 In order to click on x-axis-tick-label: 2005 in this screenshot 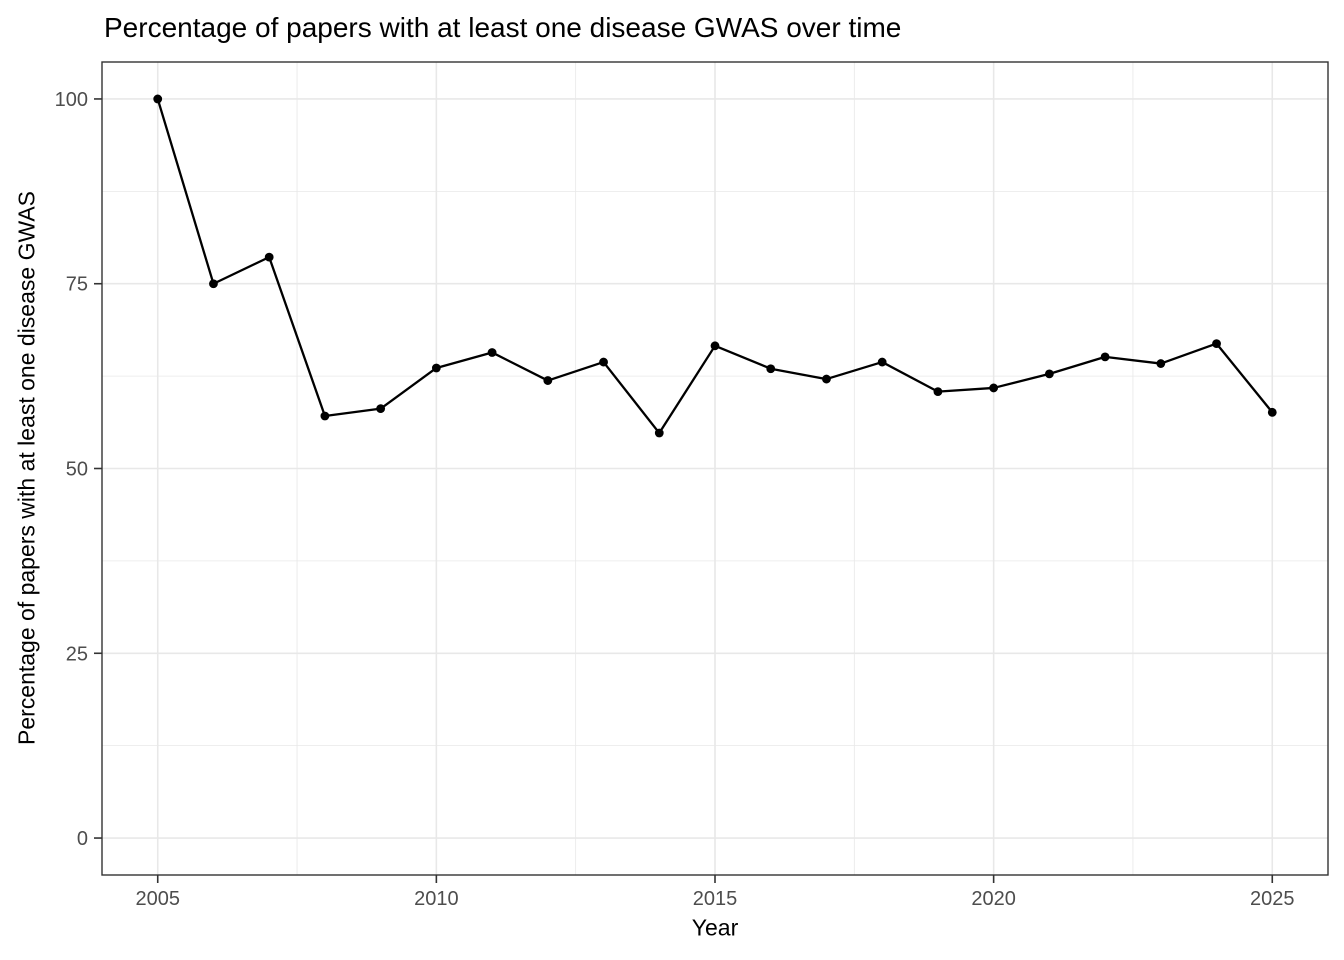, I will do `click(157, 899)`.